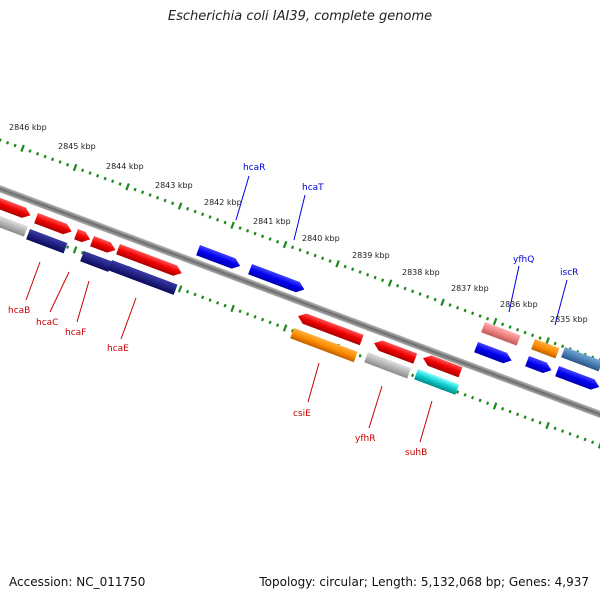  I want to click on scale-label: 2839 kbp, so click(371, 255).